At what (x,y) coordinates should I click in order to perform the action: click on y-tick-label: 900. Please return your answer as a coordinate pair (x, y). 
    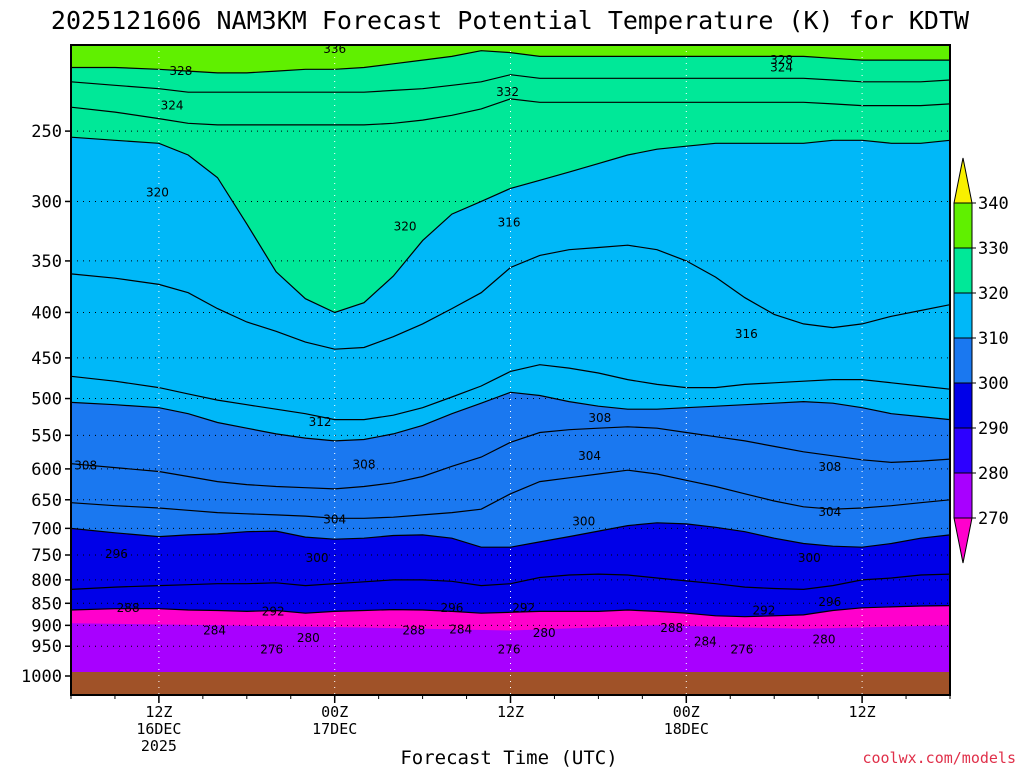
    Looking at the image, I should click on (46, 626).